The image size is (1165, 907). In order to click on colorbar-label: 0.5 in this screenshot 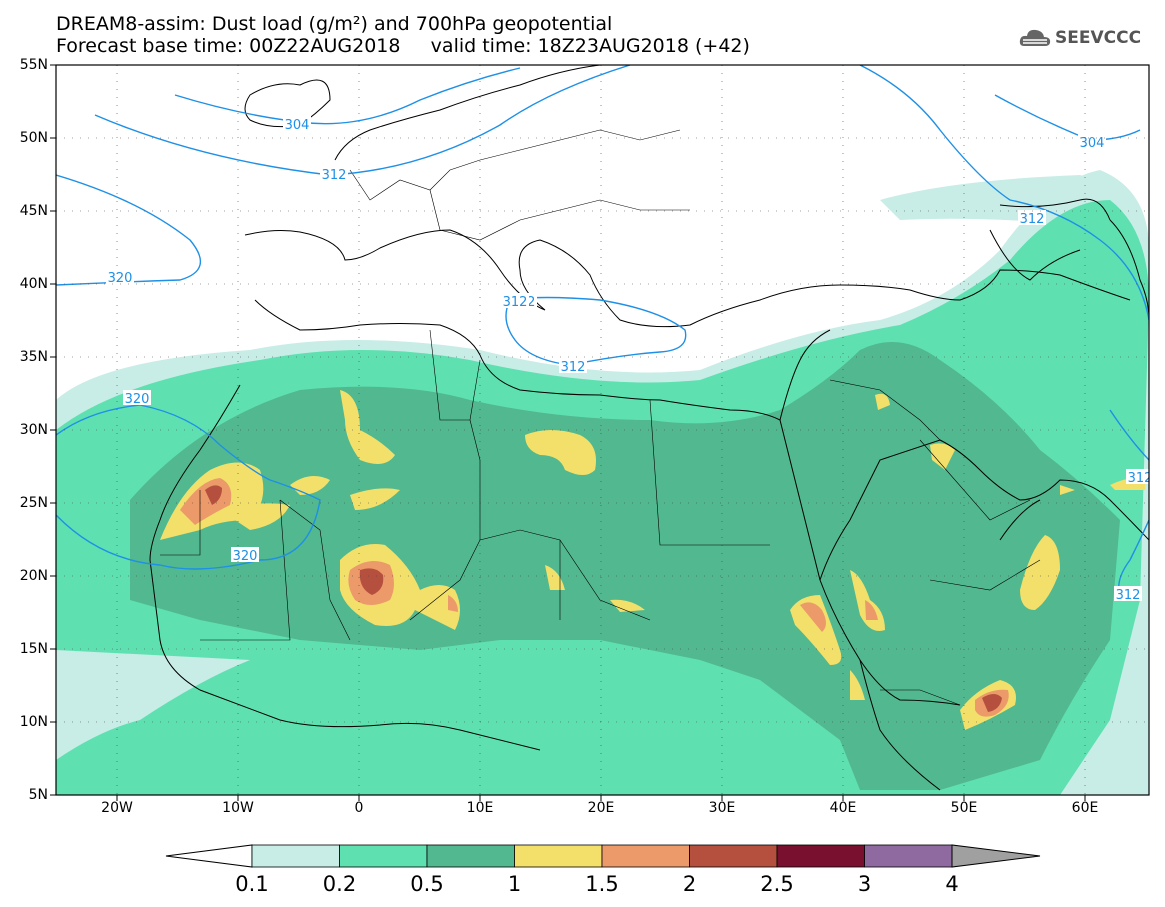, I will do `click(427, 884)`.